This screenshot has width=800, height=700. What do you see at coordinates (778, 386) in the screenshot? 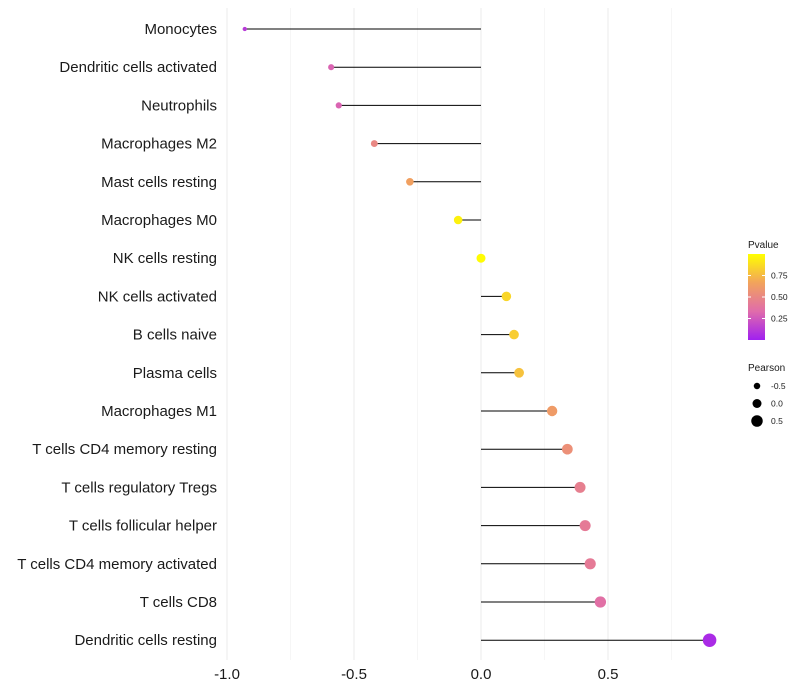
I see `size-key-label: -0.5` at bounding box center [778, 386].